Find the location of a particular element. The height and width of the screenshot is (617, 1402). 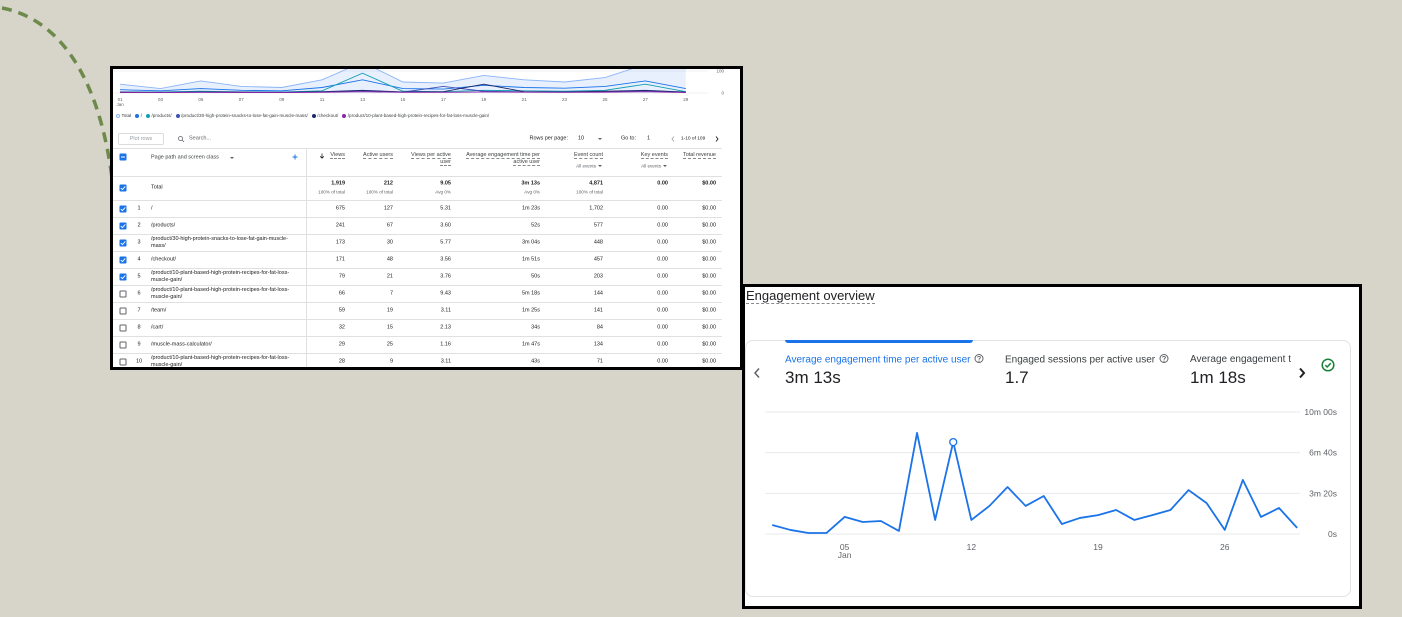

mini-plot: 0 100 01 03 05 07 09 11 13 15 17 19 21 23 25 27 29 Jan is located at coordinates (418, 88).